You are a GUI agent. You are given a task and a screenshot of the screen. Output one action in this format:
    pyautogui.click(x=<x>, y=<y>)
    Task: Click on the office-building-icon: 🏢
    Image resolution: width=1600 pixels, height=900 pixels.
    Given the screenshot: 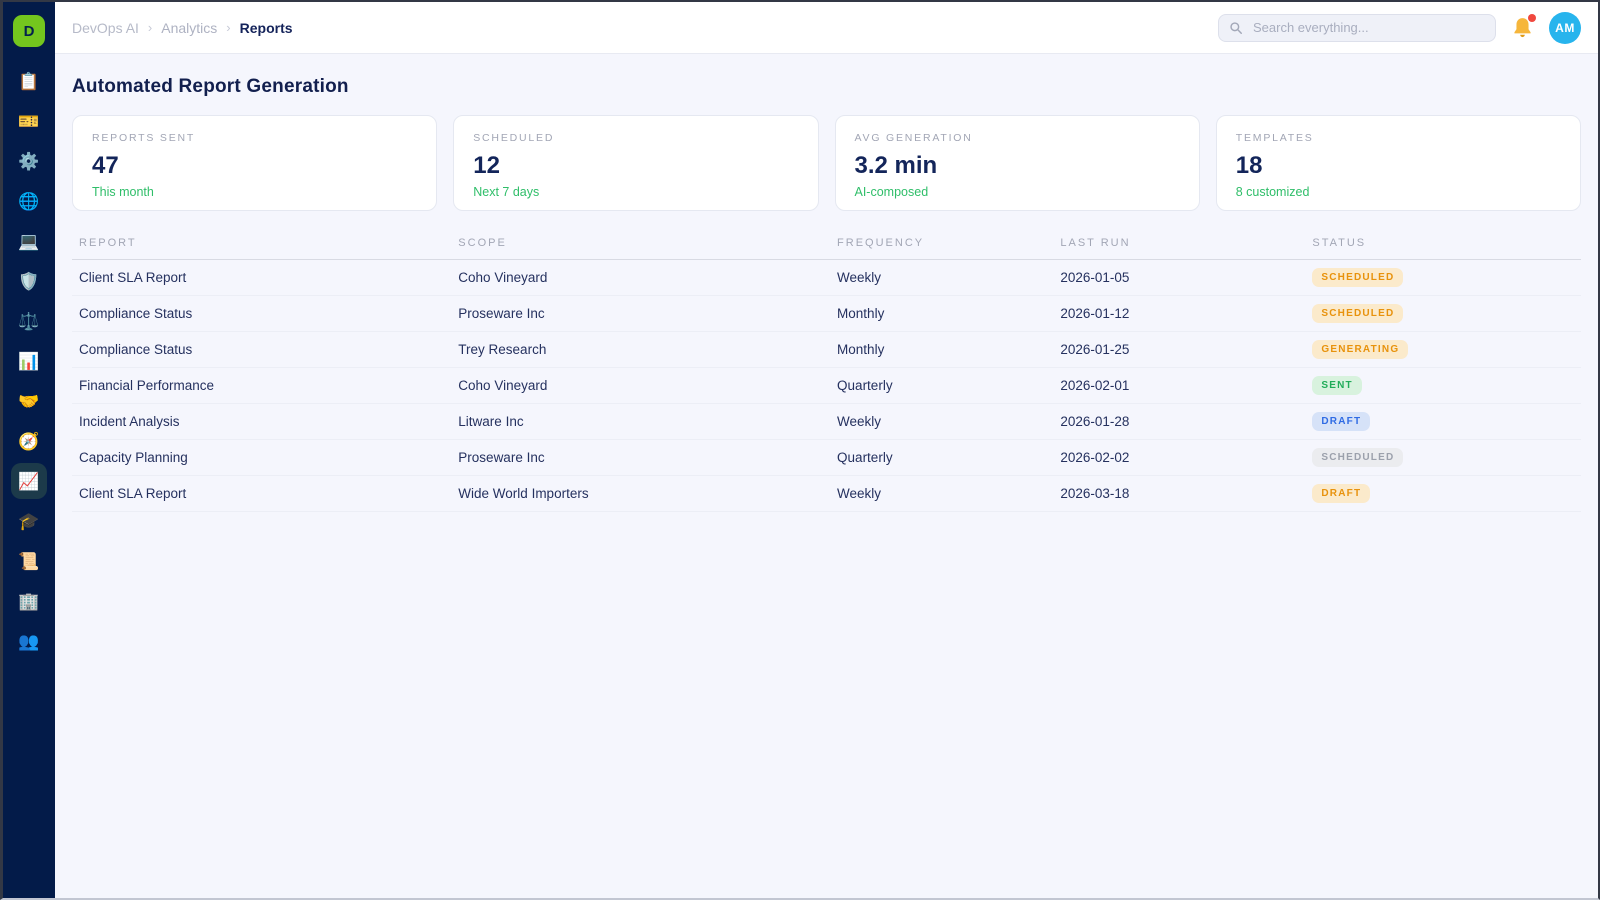 What is the action you would take?
    pyautogui.click(x=29, y=601)
    